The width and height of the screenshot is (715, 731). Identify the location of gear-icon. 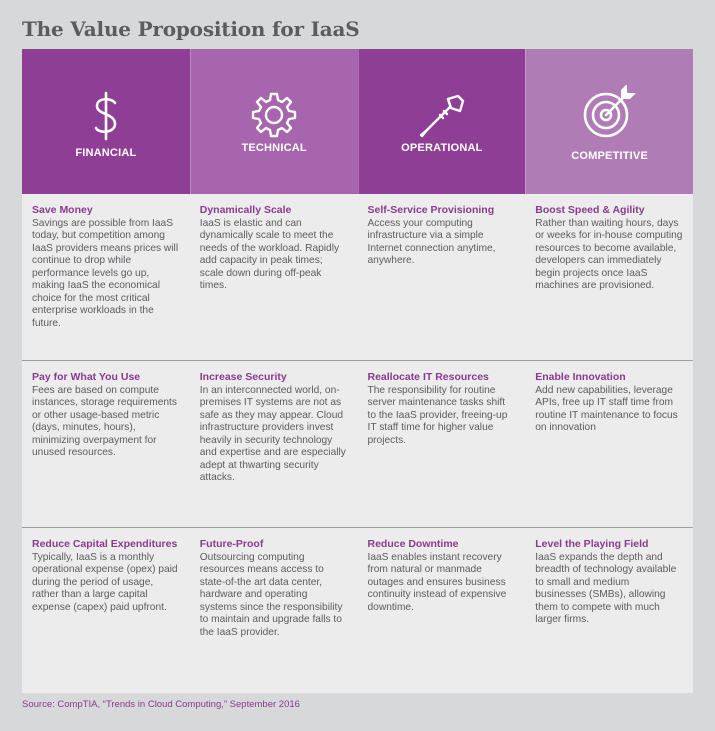
(274, 115).